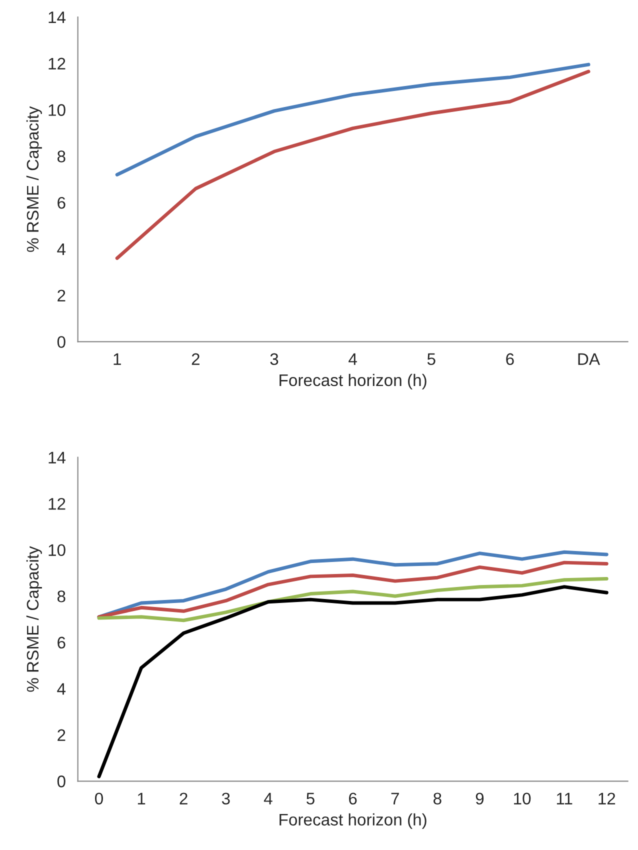  I want to click on x-tick-label: 12, so click(607, 798).